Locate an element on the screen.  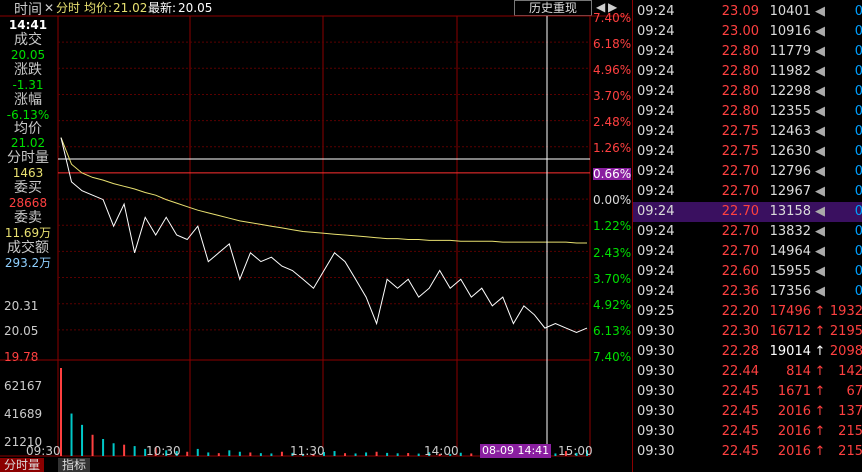
trade-row: 09:30 22.30 16712 ↑ 2195 is located at coordinates (747, 332).